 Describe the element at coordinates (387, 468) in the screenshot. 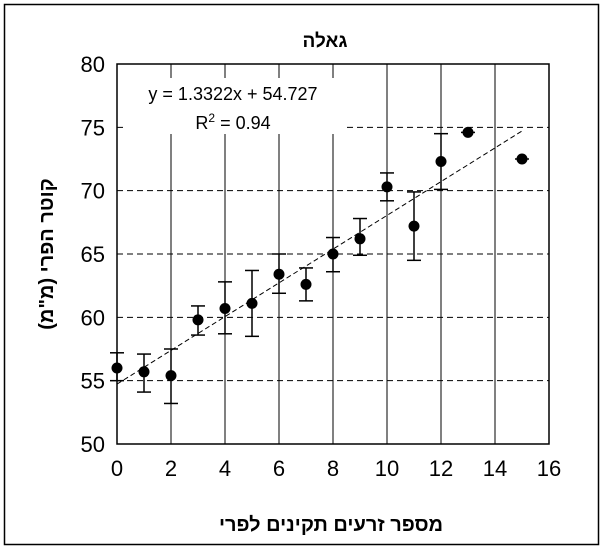

I see `x-tick-label: 10` at that location.